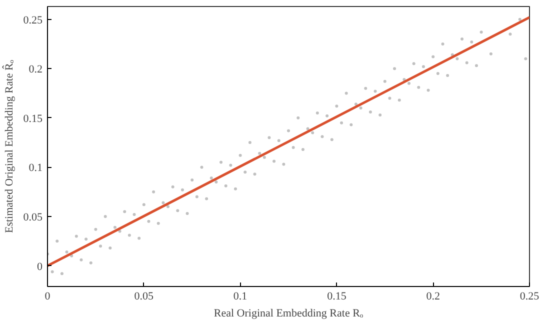 Image resolution: width=541 pixels, height=322 pixels. What do you see at coordinates (144, 296) in the screenshot?
I see `x-tick-label: 0.05` at bounding box center [144, 296].